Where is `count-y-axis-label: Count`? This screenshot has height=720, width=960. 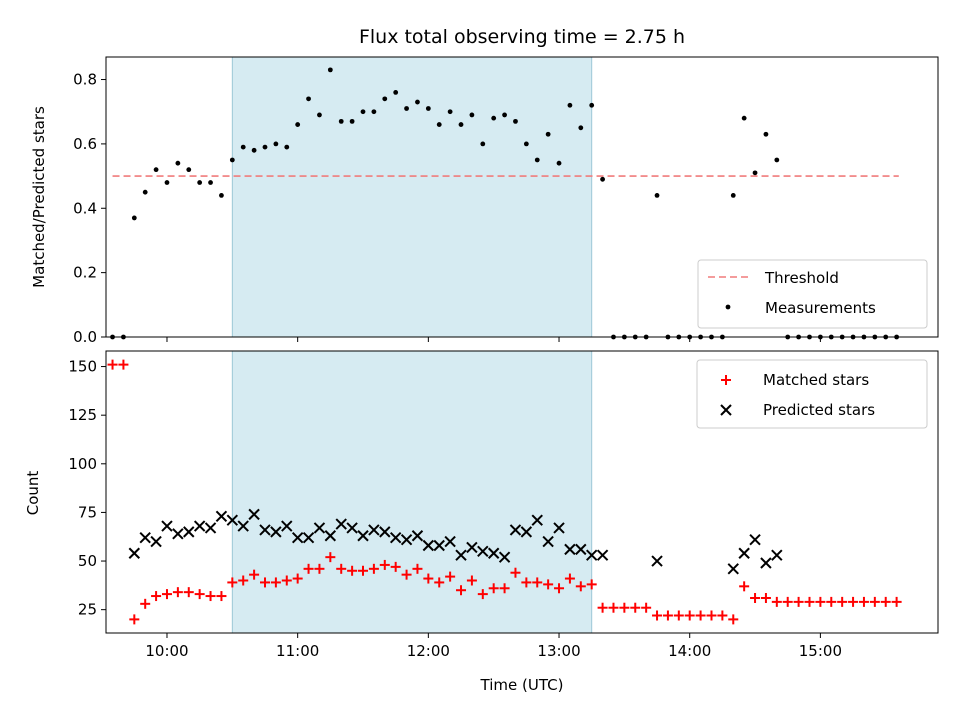
count-y-axis-label: Count is located at coordinates (33, 493).